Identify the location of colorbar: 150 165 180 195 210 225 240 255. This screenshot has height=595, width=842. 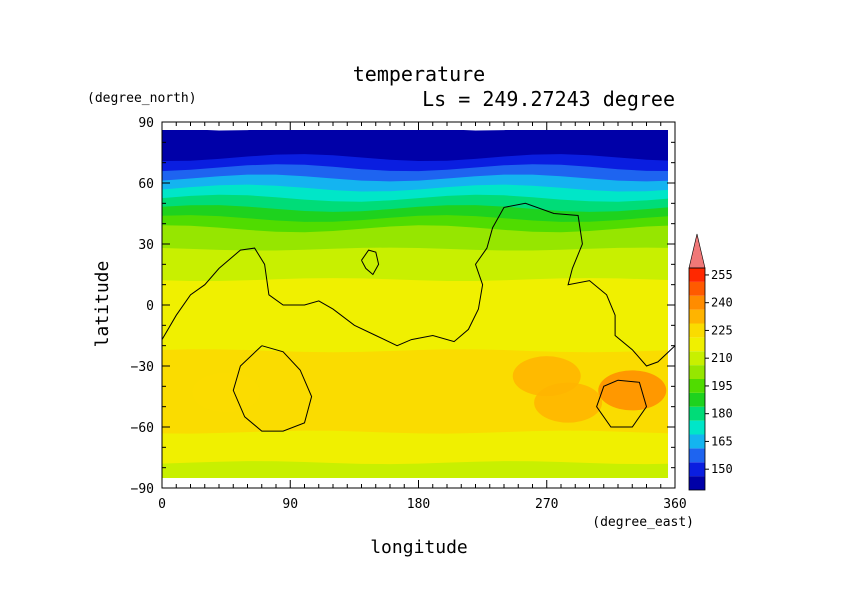
(710, 362).